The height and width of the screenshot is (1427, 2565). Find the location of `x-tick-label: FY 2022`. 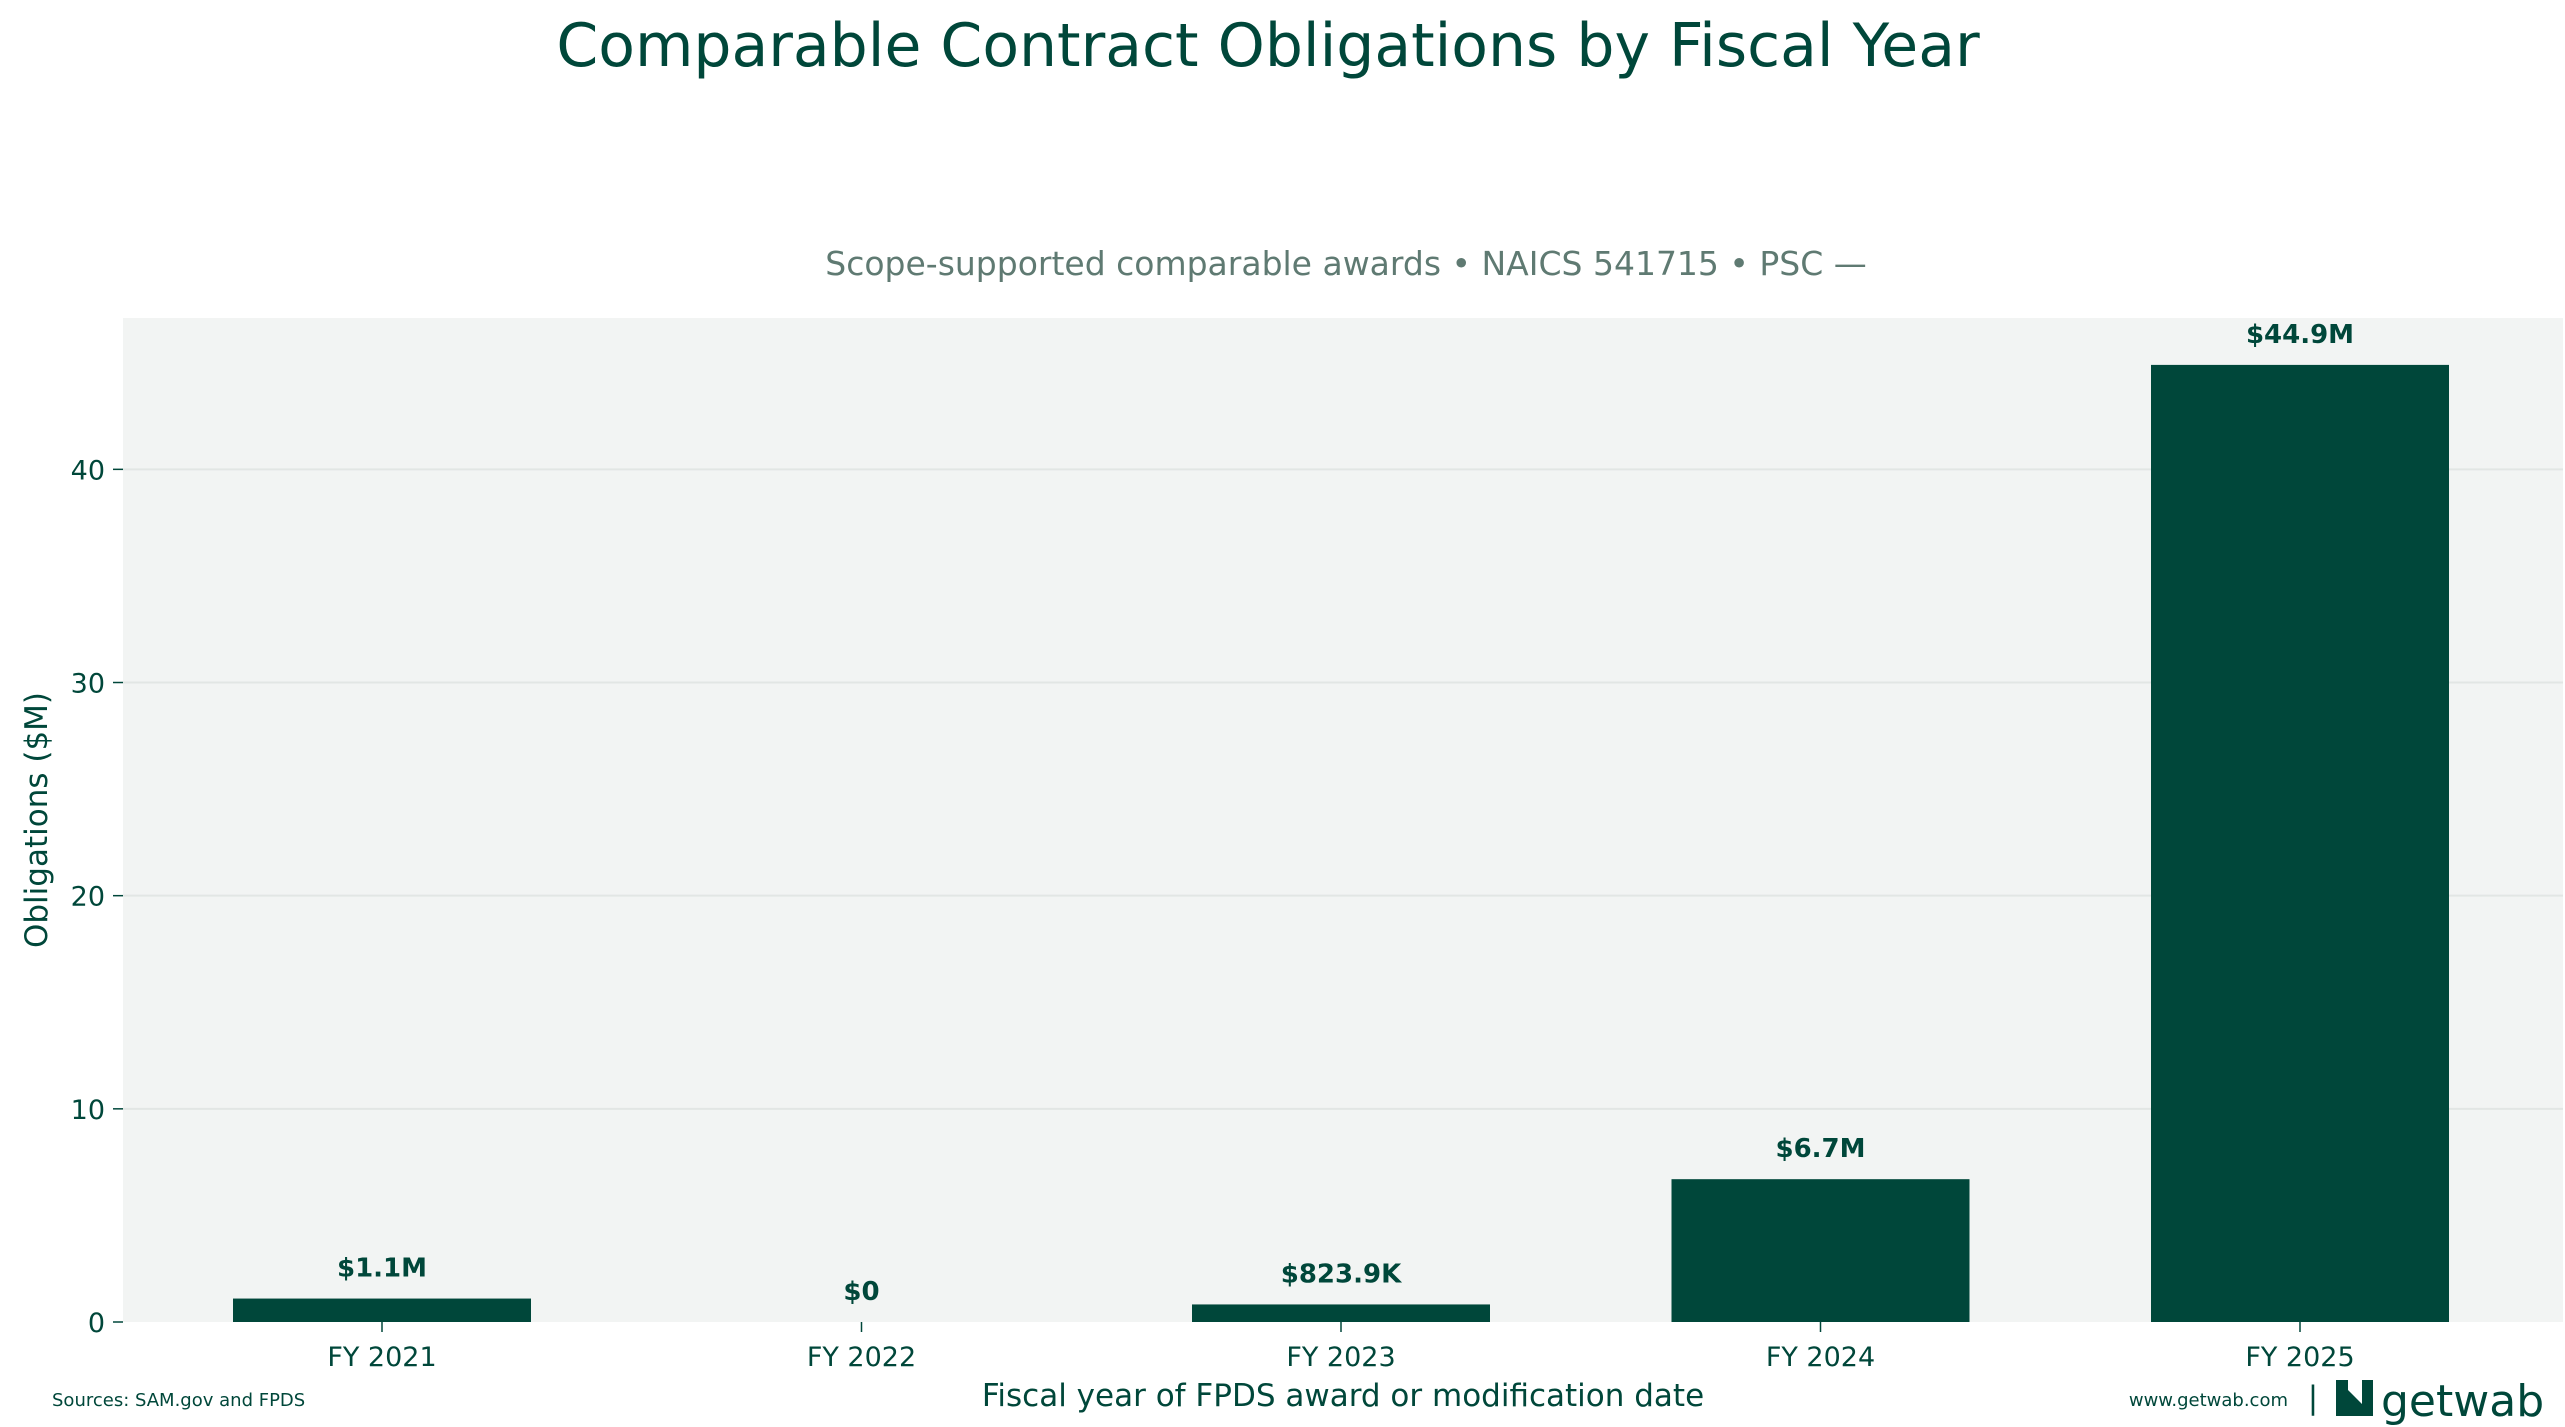

x-tick-label: FY 2022 is located at coordinates (861, 1357).